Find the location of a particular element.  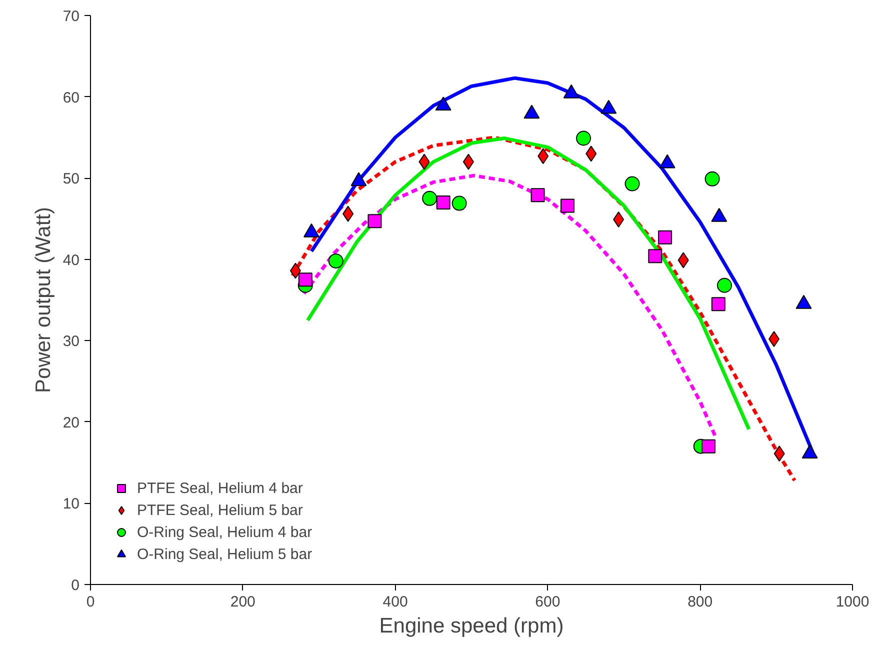

legend-label: PTFE Seal, Helium 4 bar is located at coordinates (220, 488).